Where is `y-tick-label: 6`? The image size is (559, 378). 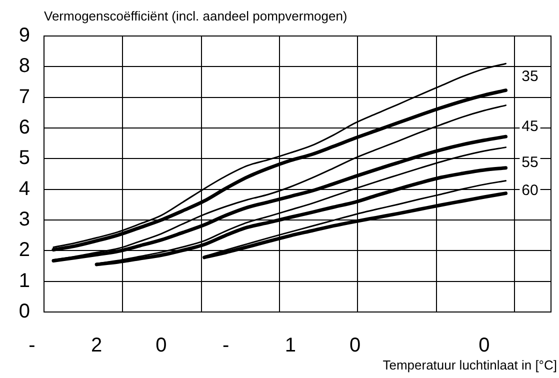
y-tick-label: 6 is located at coordinates (24, 127).